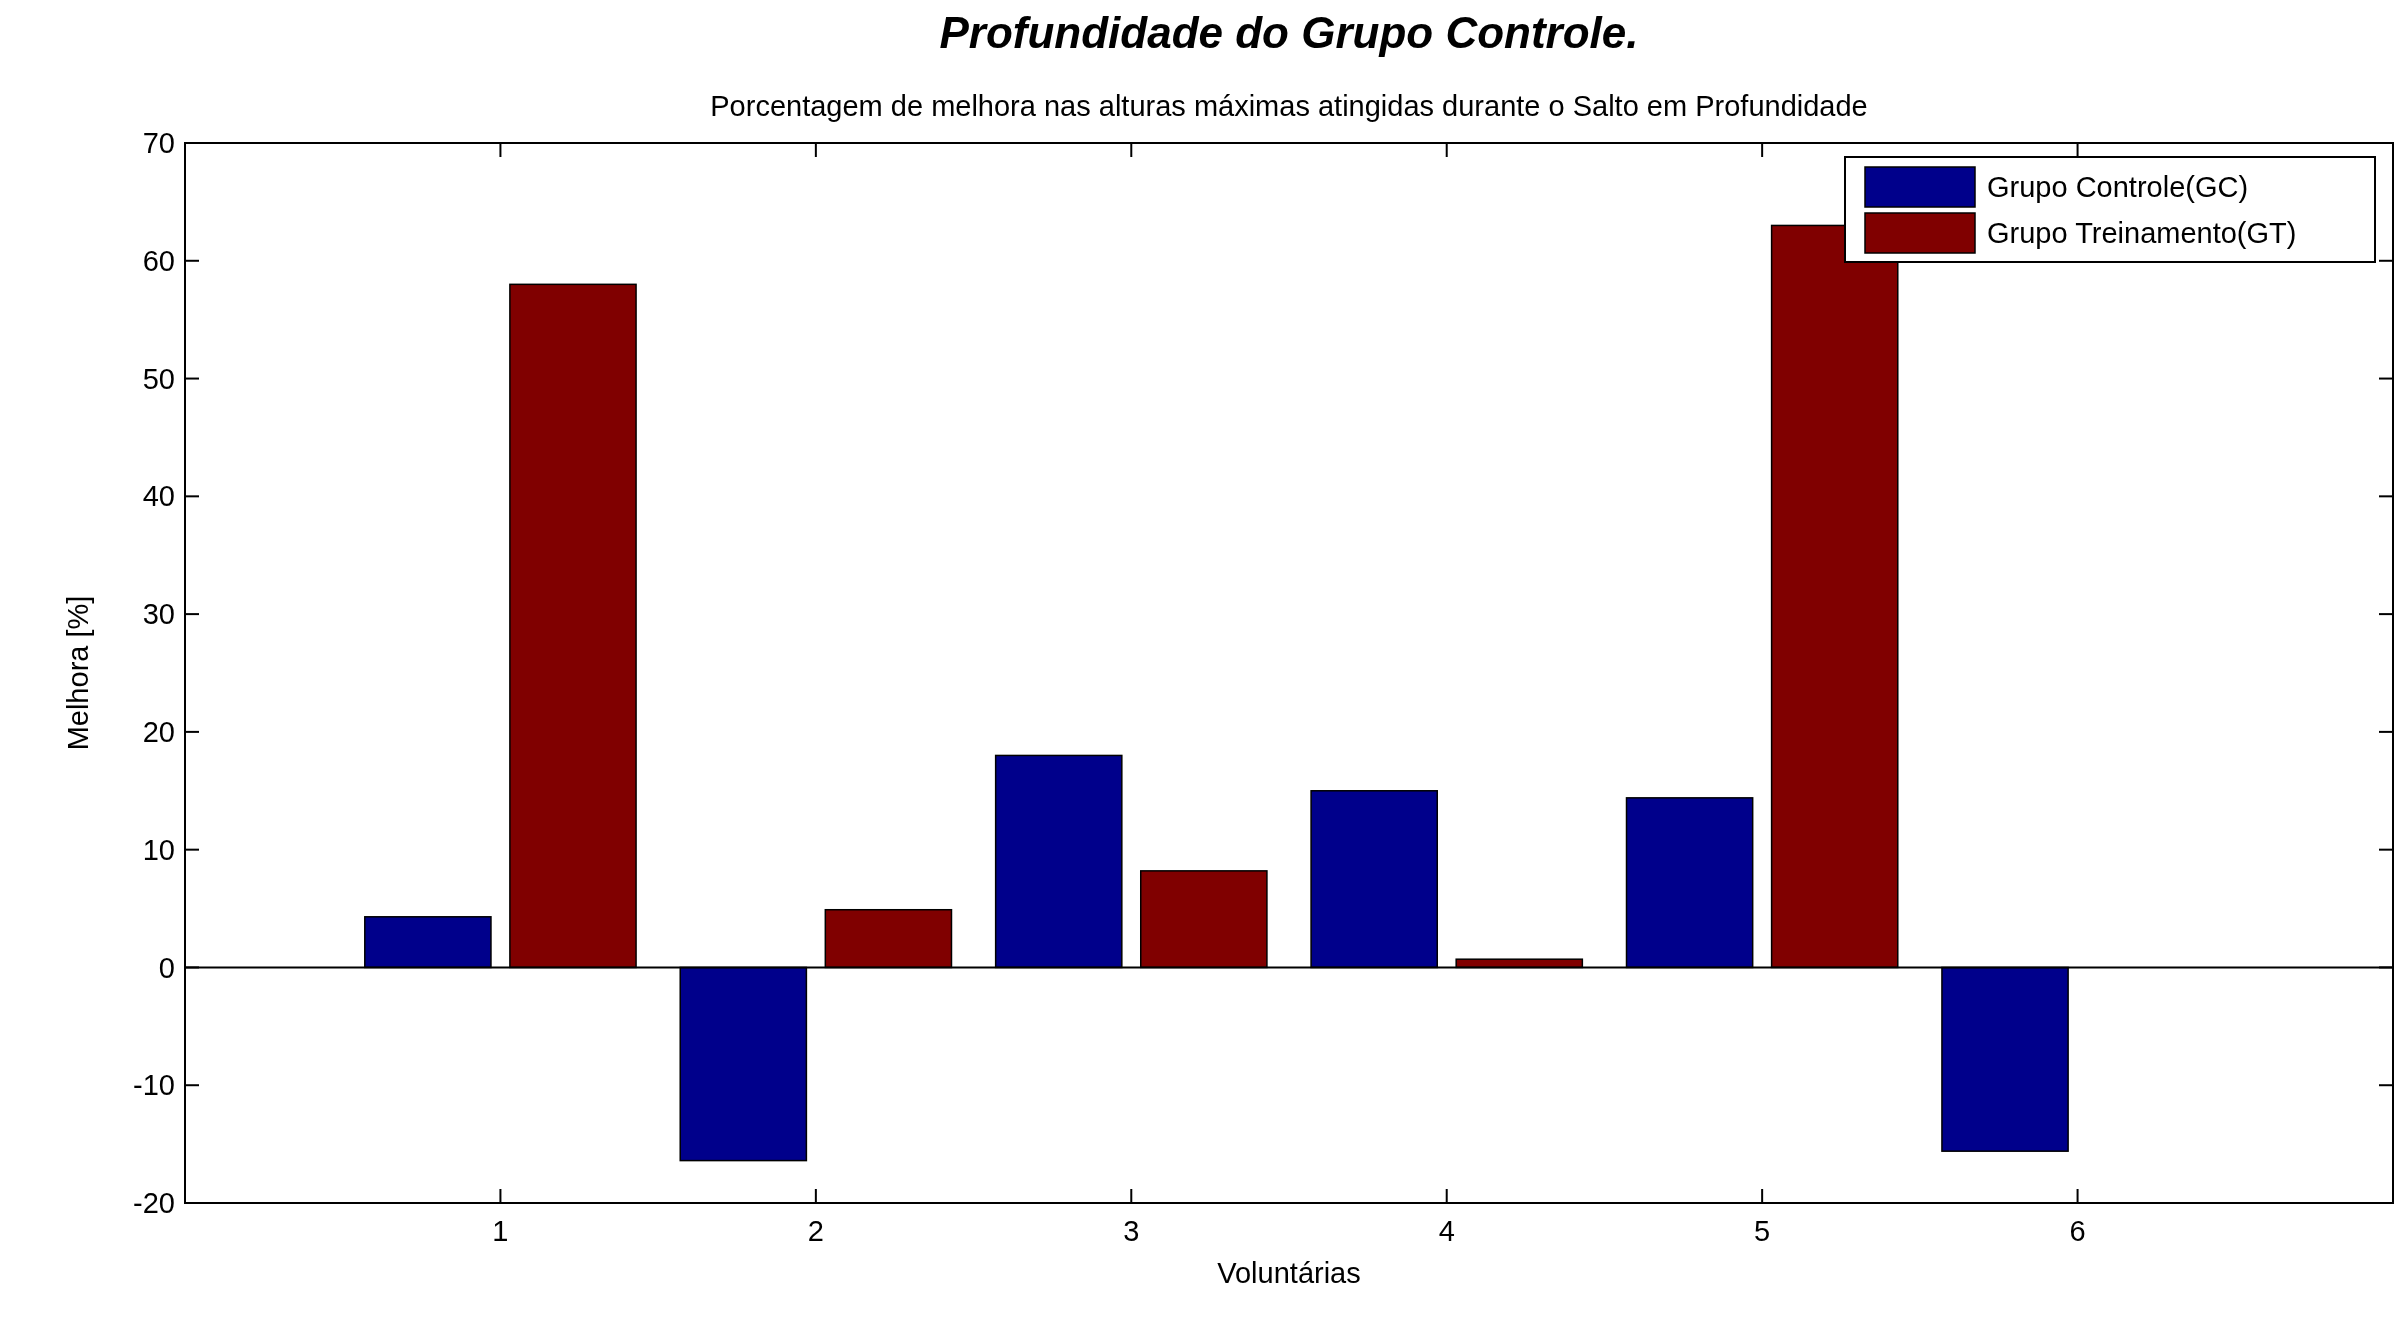  Describe the element at coordinates (158, 496) in the screenshot. I see `y-tick-label: 40` at that location.